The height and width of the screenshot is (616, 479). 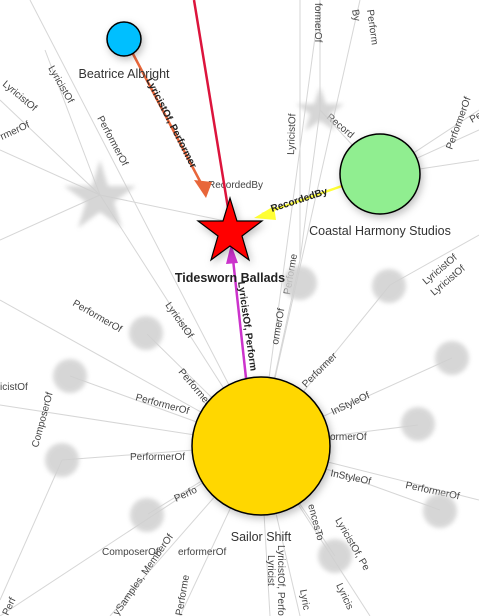 What do you see at coordinates (203, 189) in the screenshot?
I see `arrowhead-beatrice-tidesworn` at bounding box center [203, 189].